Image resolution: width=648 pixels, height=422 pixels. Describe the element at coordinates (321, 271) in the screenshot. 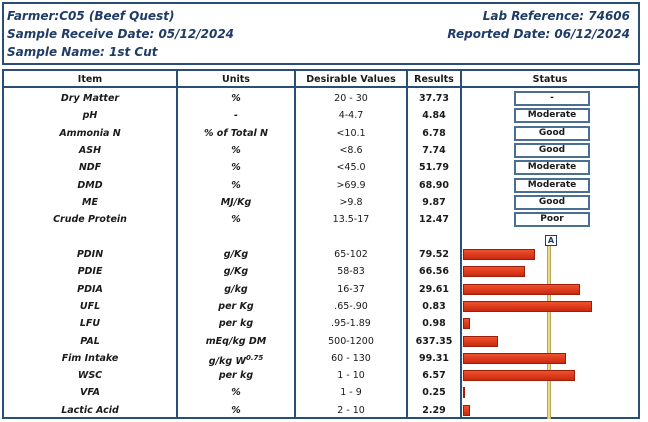

I see `table-row: PDIE g/Kg 58-83 66.56` at that location.